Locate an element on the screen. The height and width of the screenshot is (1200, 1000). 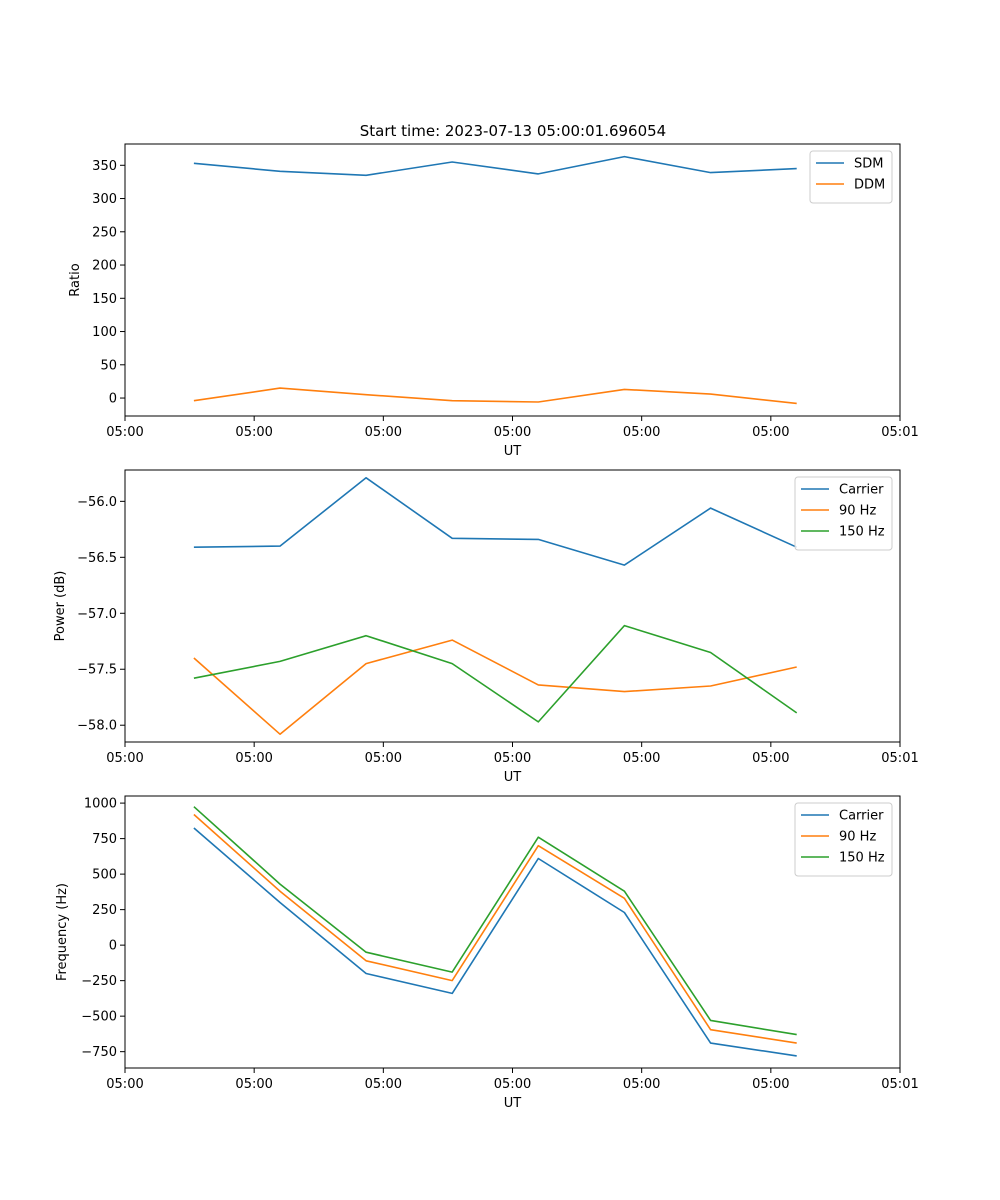
ratio-legend-box is located at coordinates (851, 177).